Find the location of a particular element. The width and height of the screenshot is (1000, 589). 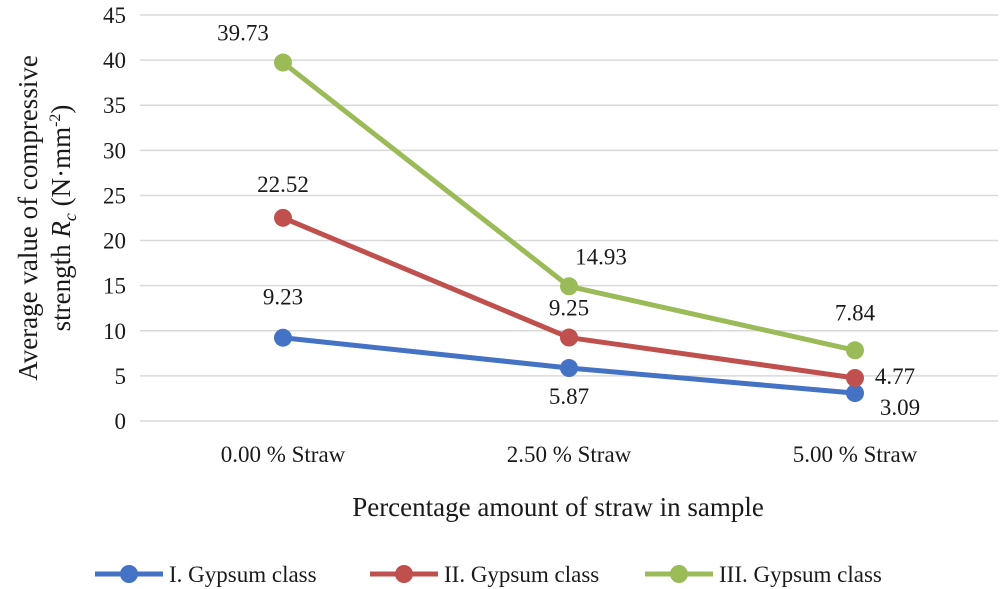

x-axis-ticks: 0.00 % Straw 2.50 % Straw 5.00 % Straw is located at coordinates (569, 454).